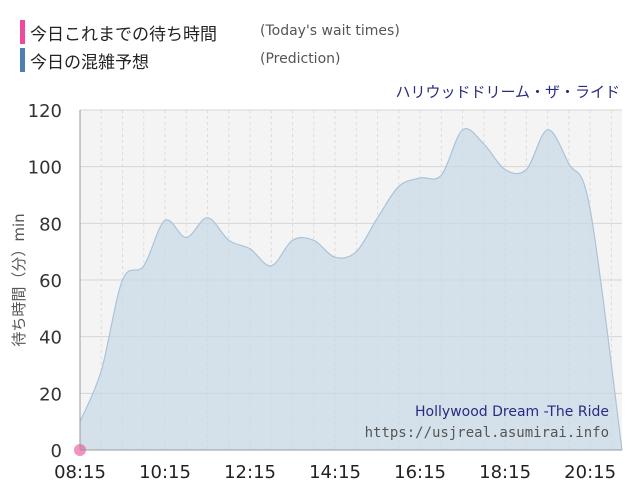 The image size is (640, 500). Describe the element at coordinates (420, 472) in the screenshot. I see `x-tick-label: 16:15` at that location.